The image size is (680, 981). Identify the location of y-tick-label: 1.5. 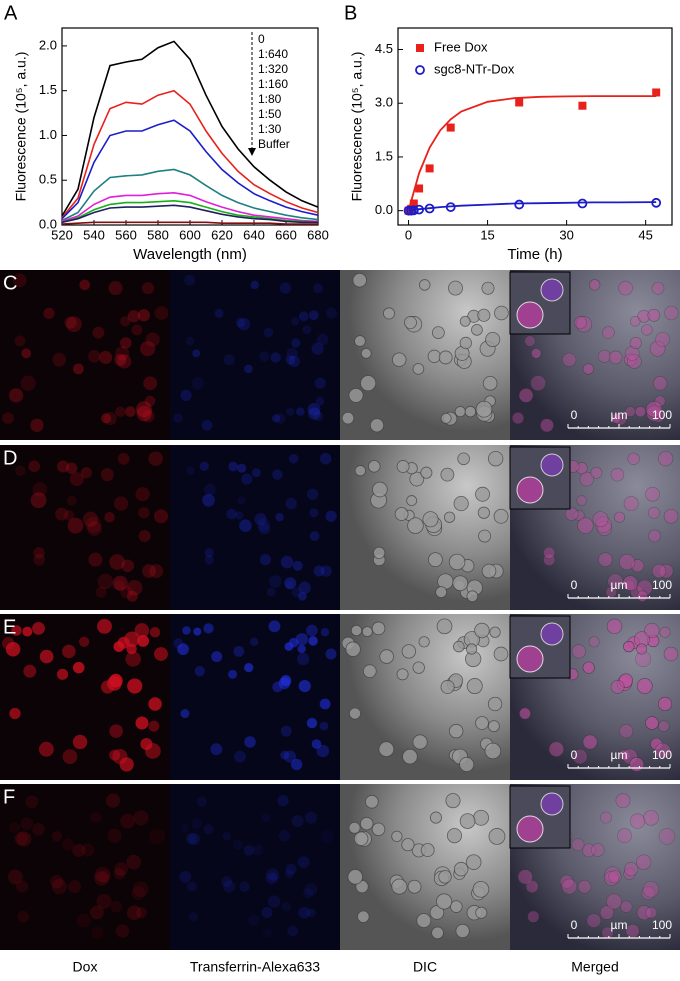
(384, 155).